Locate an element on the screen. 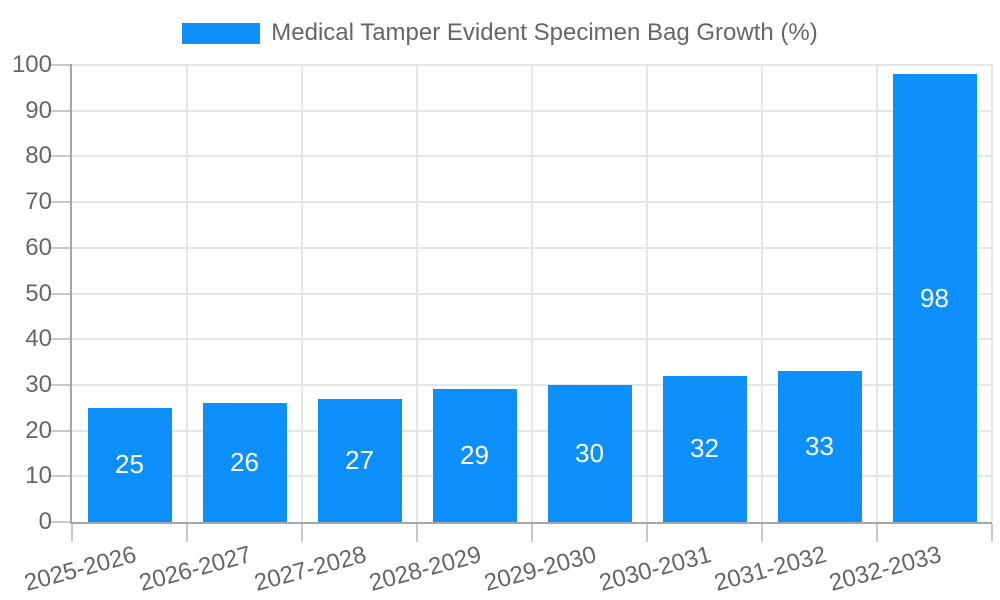  bar-value-label: 29 is located at coordinates (474, 455).